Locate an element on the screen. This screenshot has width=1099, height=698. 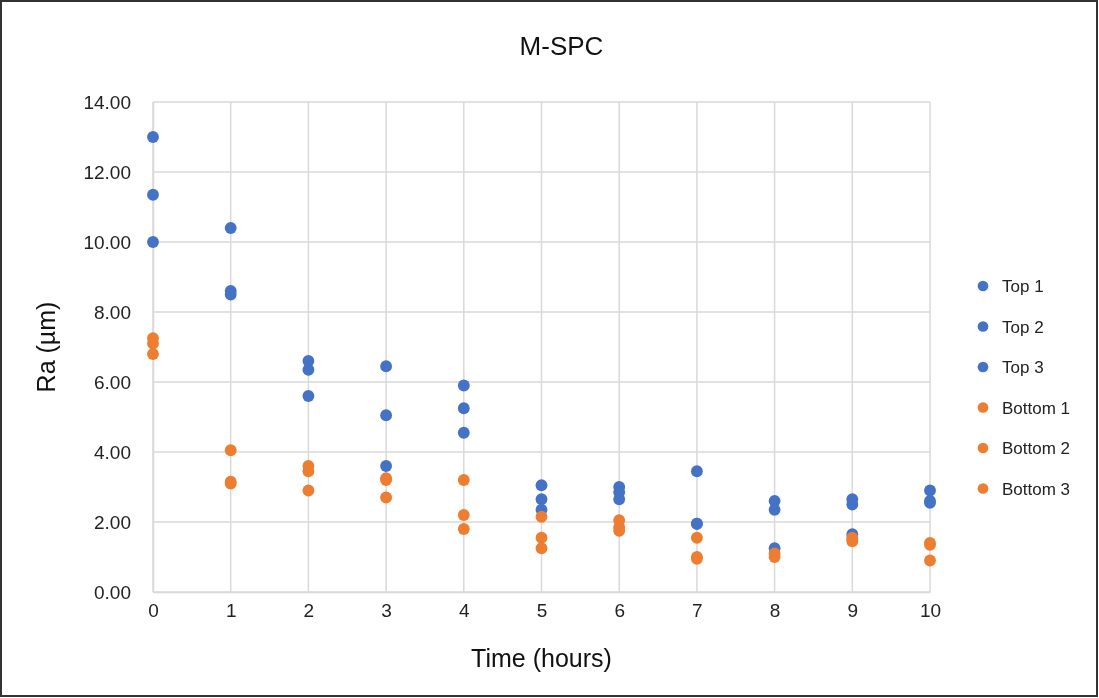
y-tick-label: 10.00 is located at coordinates (107, 242).